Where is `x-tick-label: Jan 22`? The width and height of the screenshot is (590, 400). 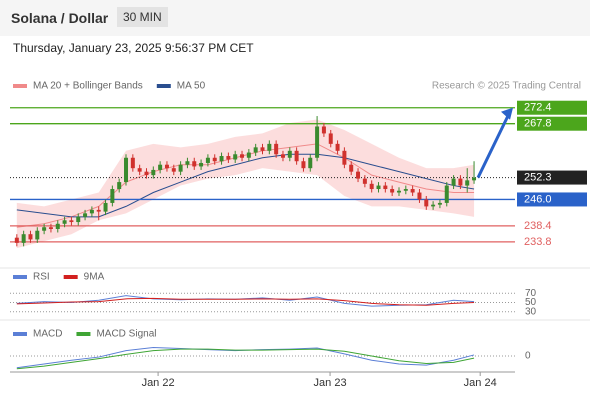
x-tick-label: Jan 22 is located at coordinates (158, 383).